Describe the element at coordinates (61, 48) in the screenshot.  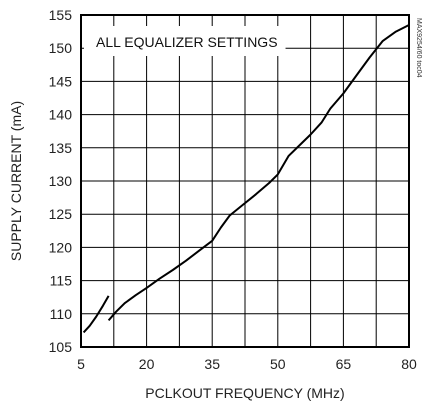
I see `y-tick-label-150: 150` at that location.